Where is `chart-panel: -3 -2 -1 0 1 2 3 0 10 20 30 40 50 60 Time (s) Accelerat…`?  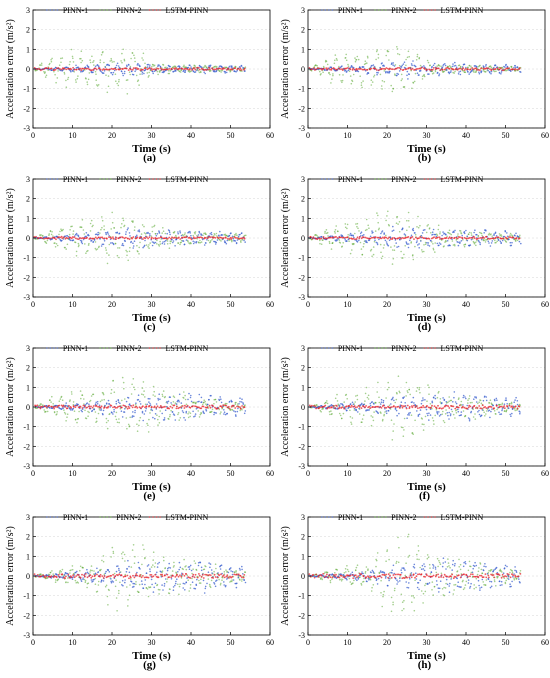 chart-panel: -3 -2 -1 0 1 2 3 0 10 20 30 40 50 60 Time (s) Accelerat… is located at coordinates (412, 422).